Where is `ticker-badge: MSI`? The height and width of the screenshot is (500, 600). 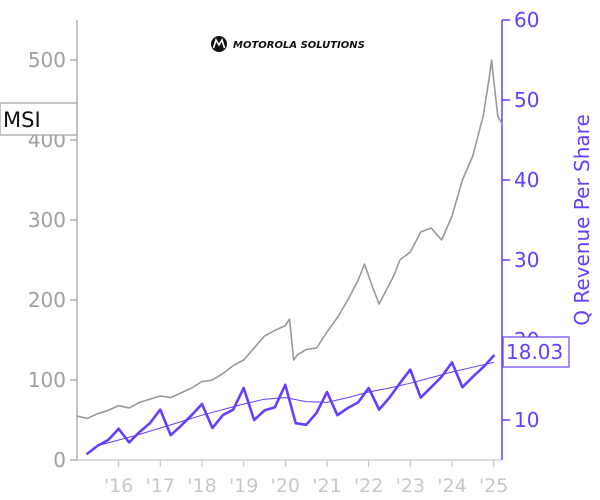 ticker-badge: MSI is located at coordinates (39, 119).